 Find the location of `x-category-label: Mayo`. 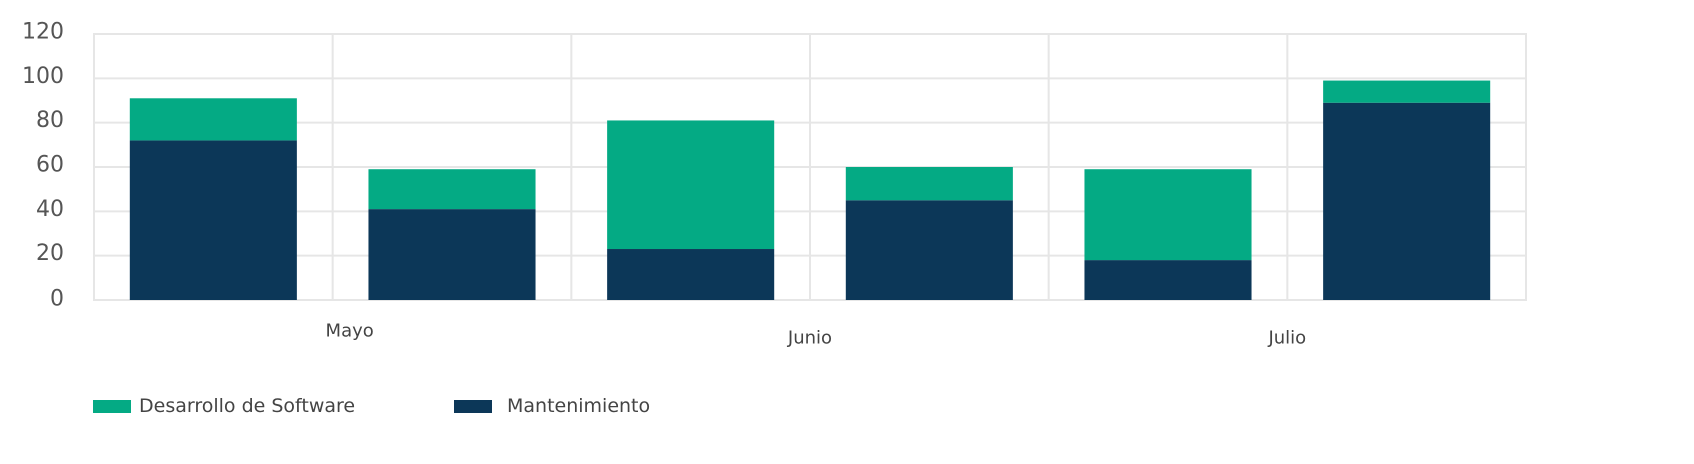

x-category-label: Mayo is located at coordinates (350, 331).